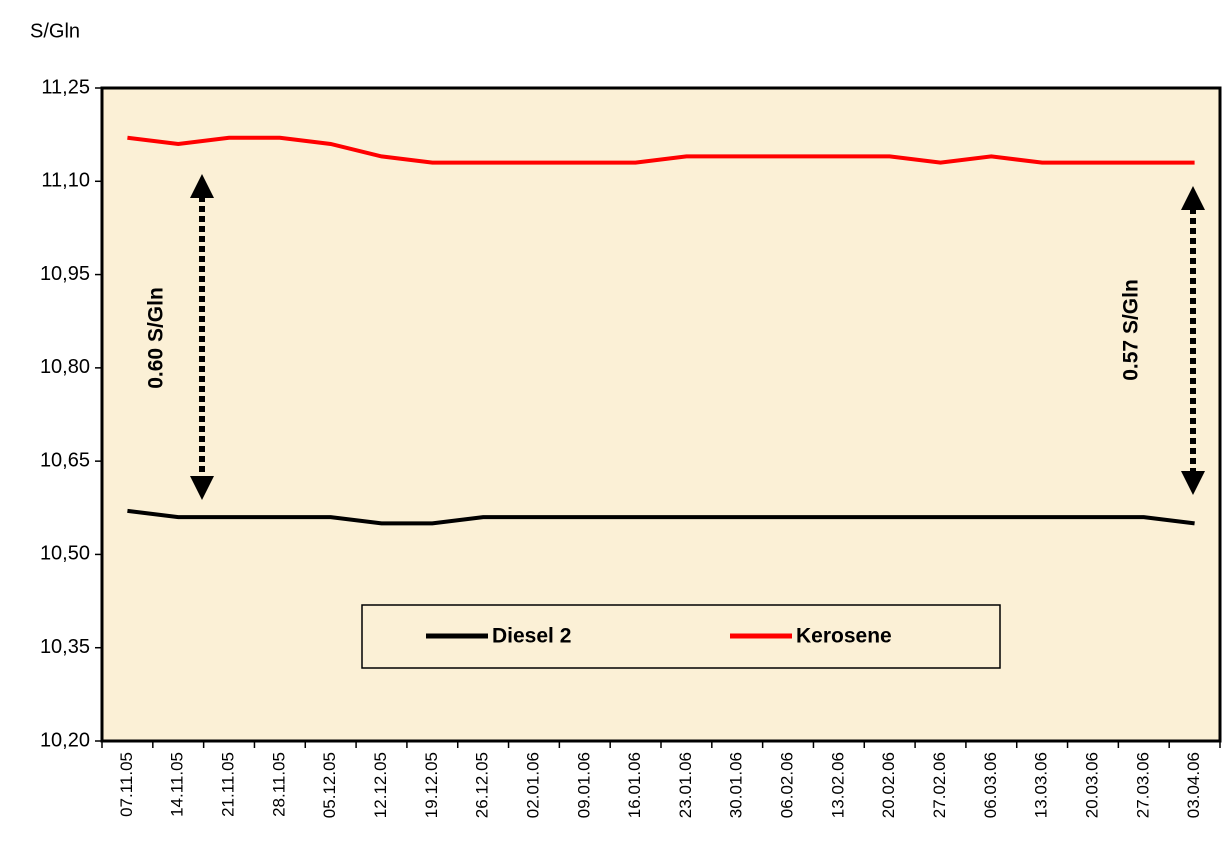  What do you see at coordinates (380, 785) in the screenshot?
I see `x-tick-label: 12.12.05` at bounding box center [380, 785].